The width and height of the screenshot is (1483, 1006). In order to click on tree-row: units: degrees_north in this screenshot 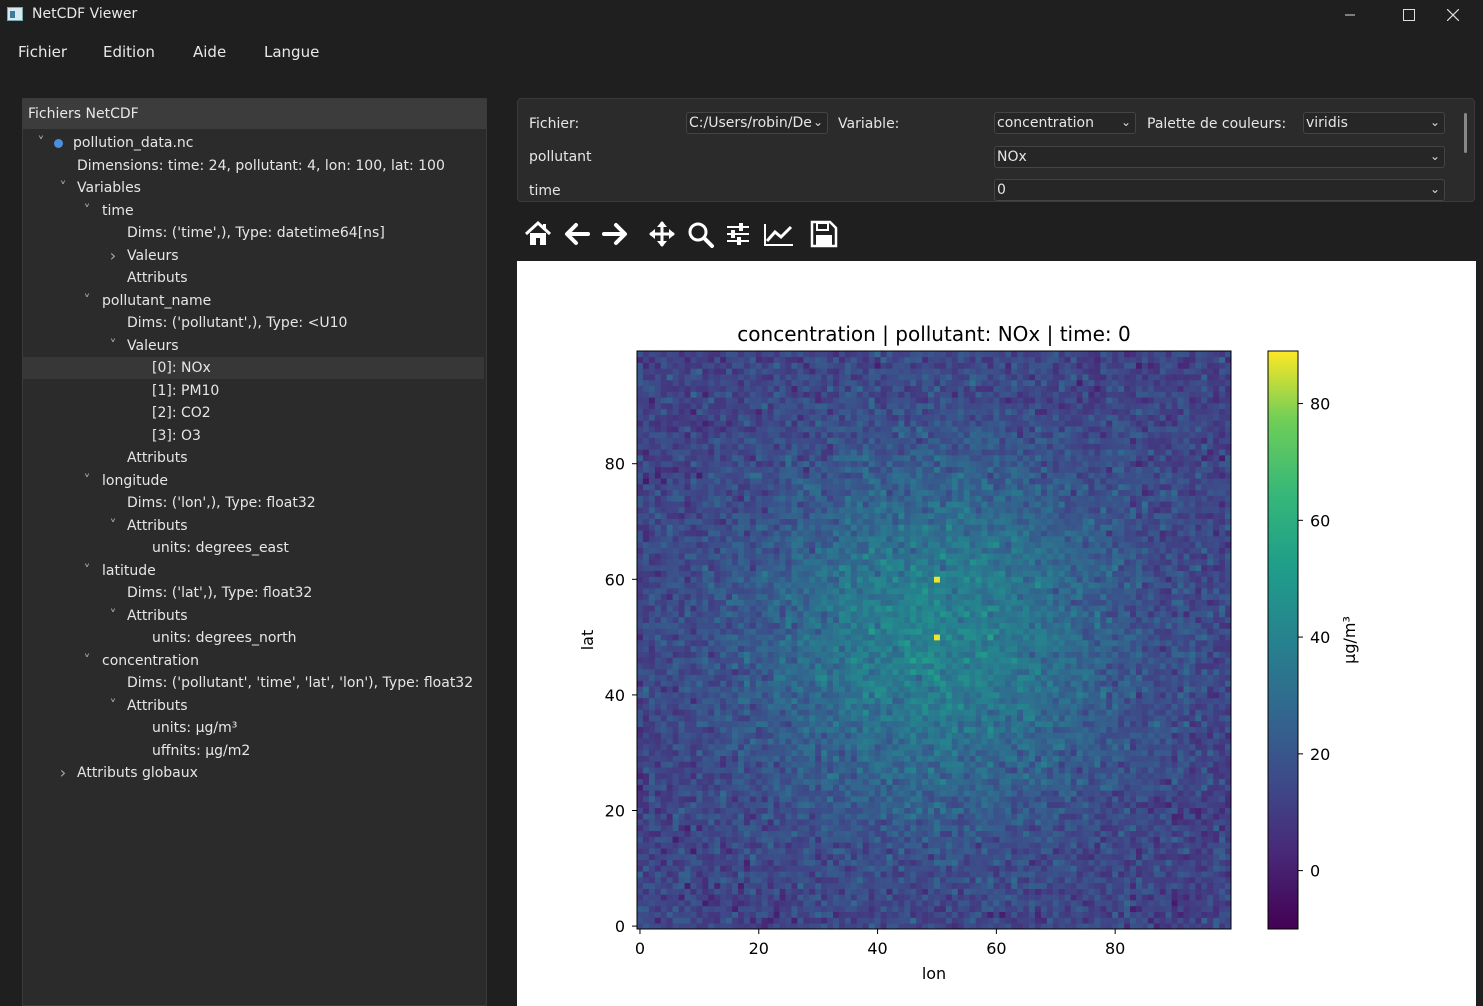, I will do `click(253, 638)`.